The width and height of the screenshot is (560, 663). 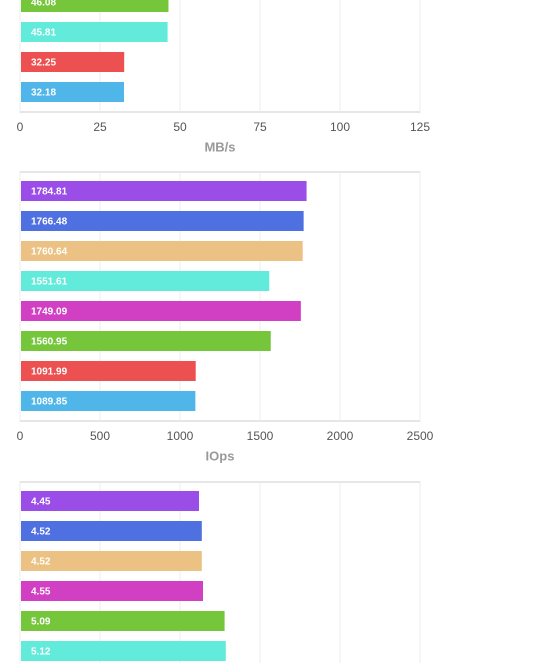 What do you see at coordinates (340, 436) in the screenshot?
I see `x-tick-label: 2000` at bounding box center [340, 436].